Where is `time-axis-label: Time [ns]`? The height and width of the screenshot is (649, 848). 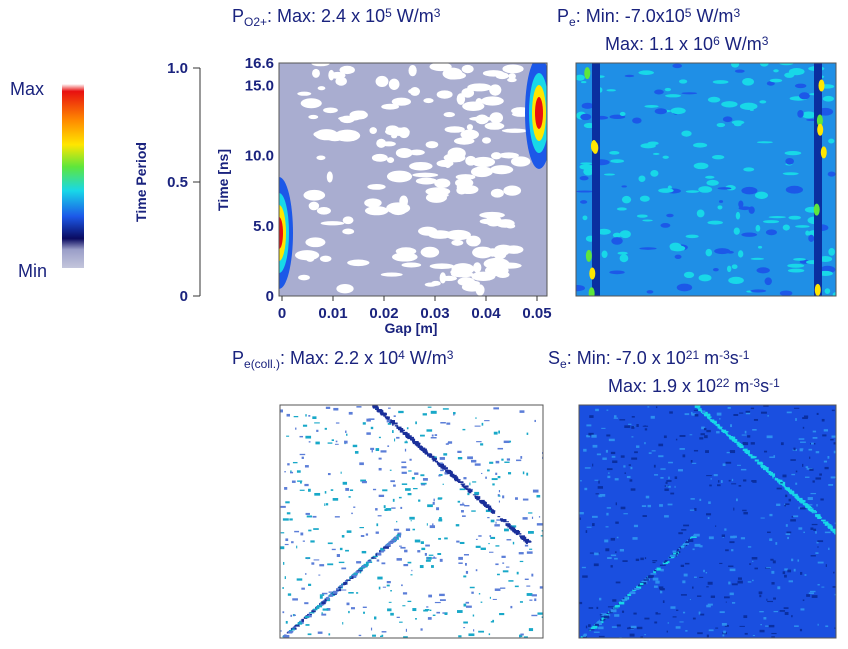 time-axis-label: Time [ns] is located at coordinates (223, 180).